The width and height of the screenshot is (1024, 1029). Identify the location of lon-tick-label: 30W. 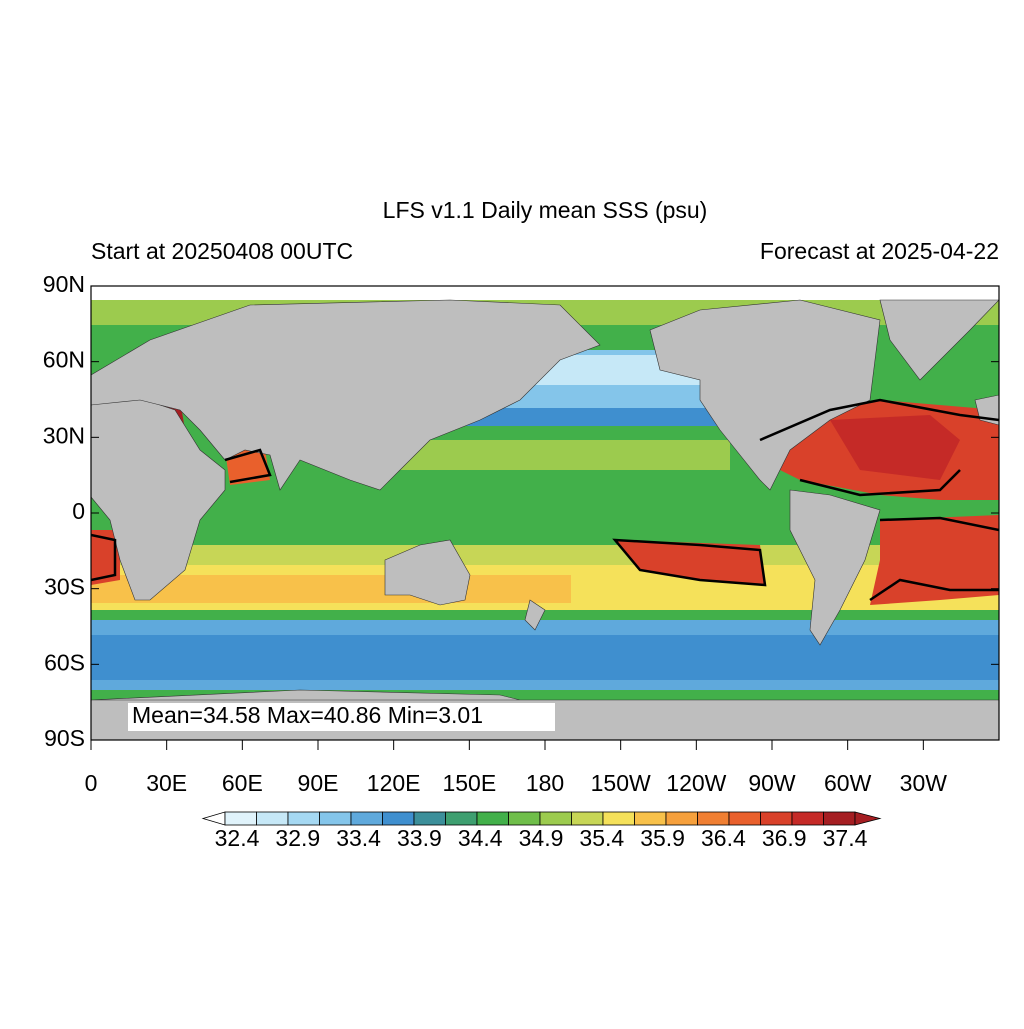
(924, 783).